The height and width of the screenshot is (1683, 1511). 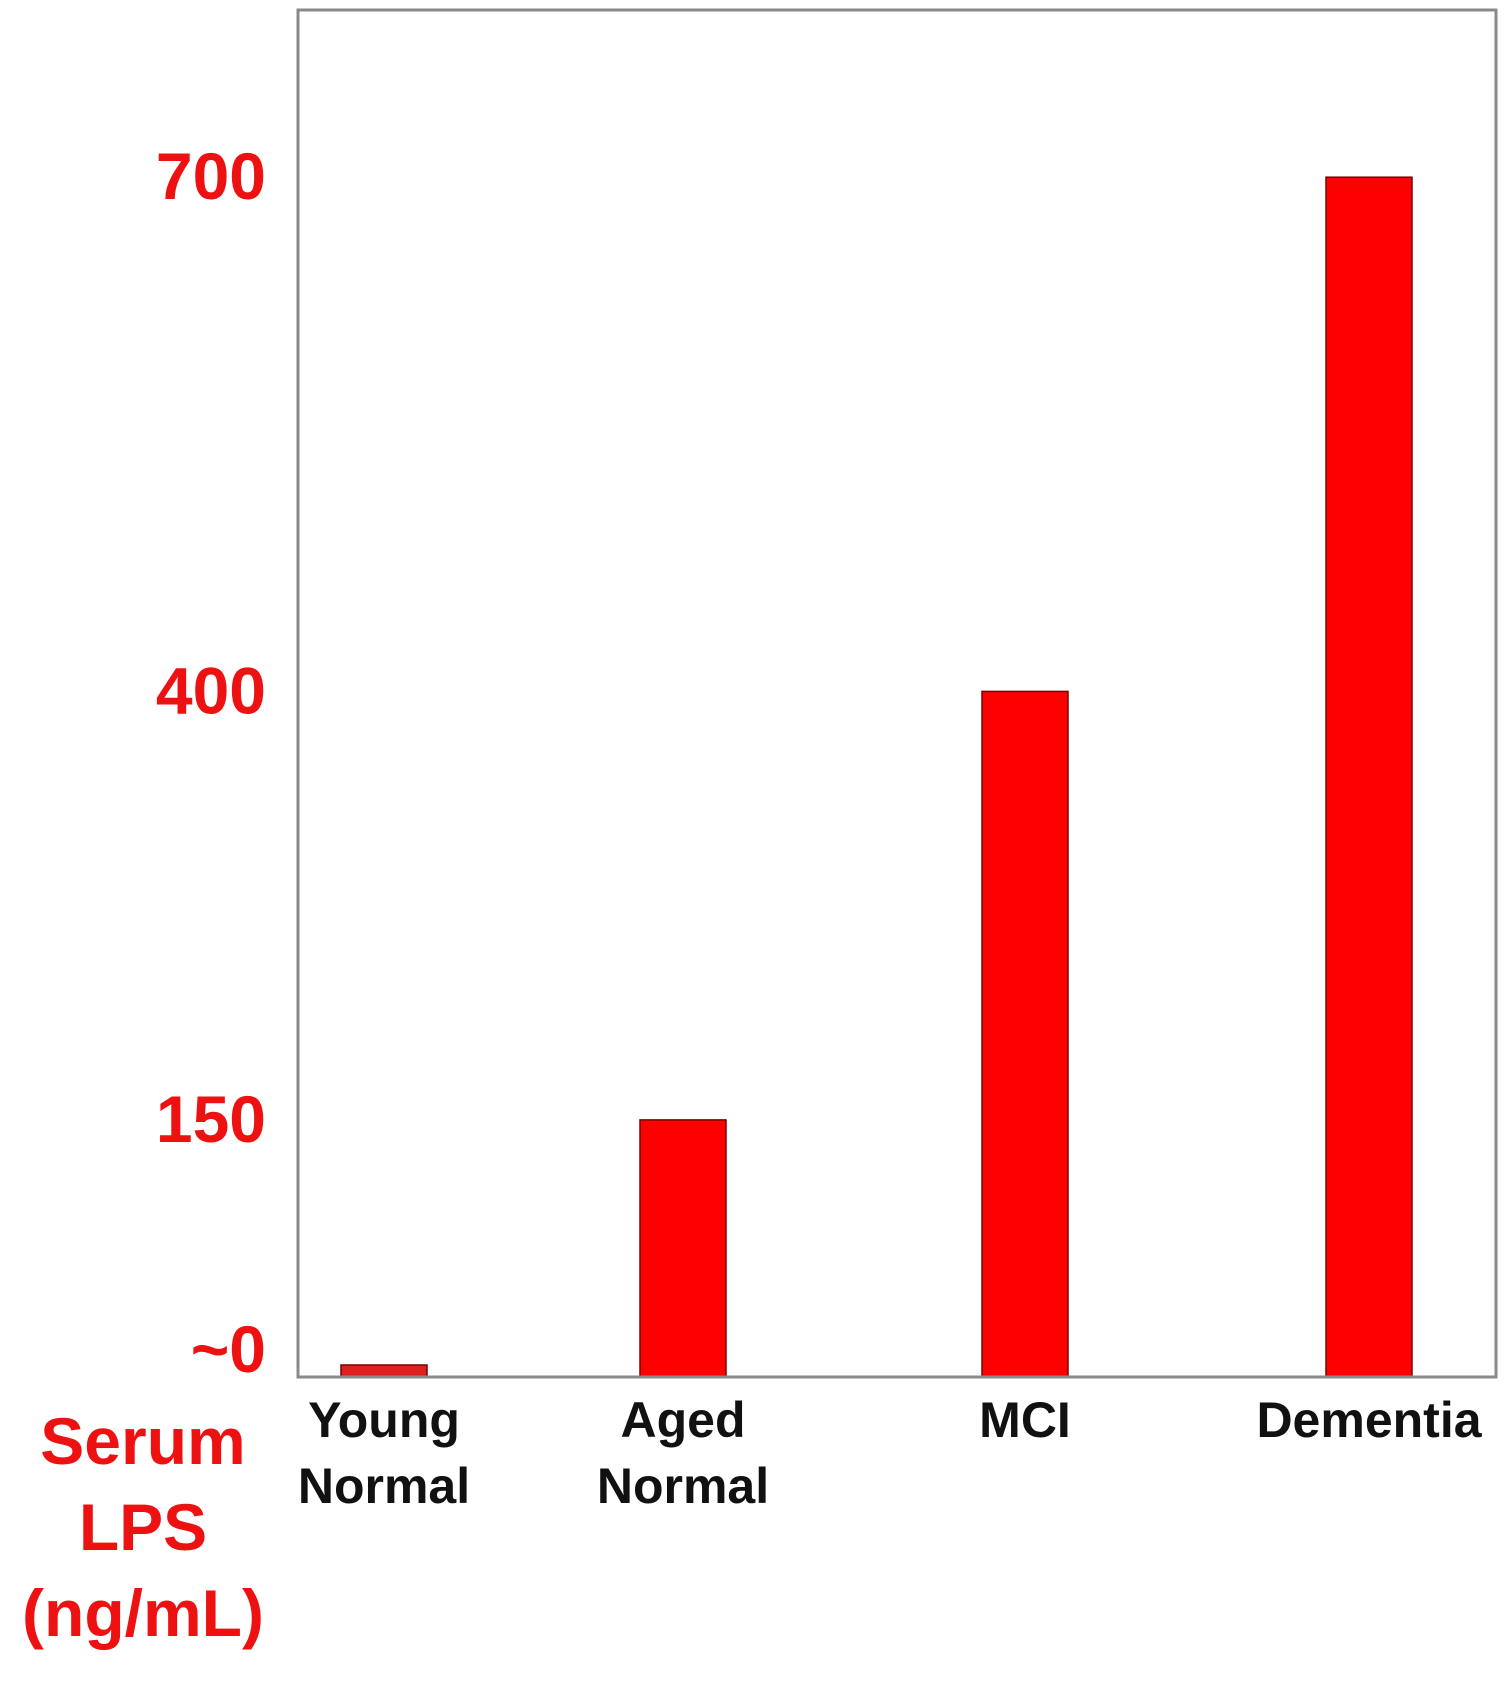 What do you see at coordinates (683, 1248) in the screenshot?
I see `bar-aged-normal` at bounding box center [683, 1248].